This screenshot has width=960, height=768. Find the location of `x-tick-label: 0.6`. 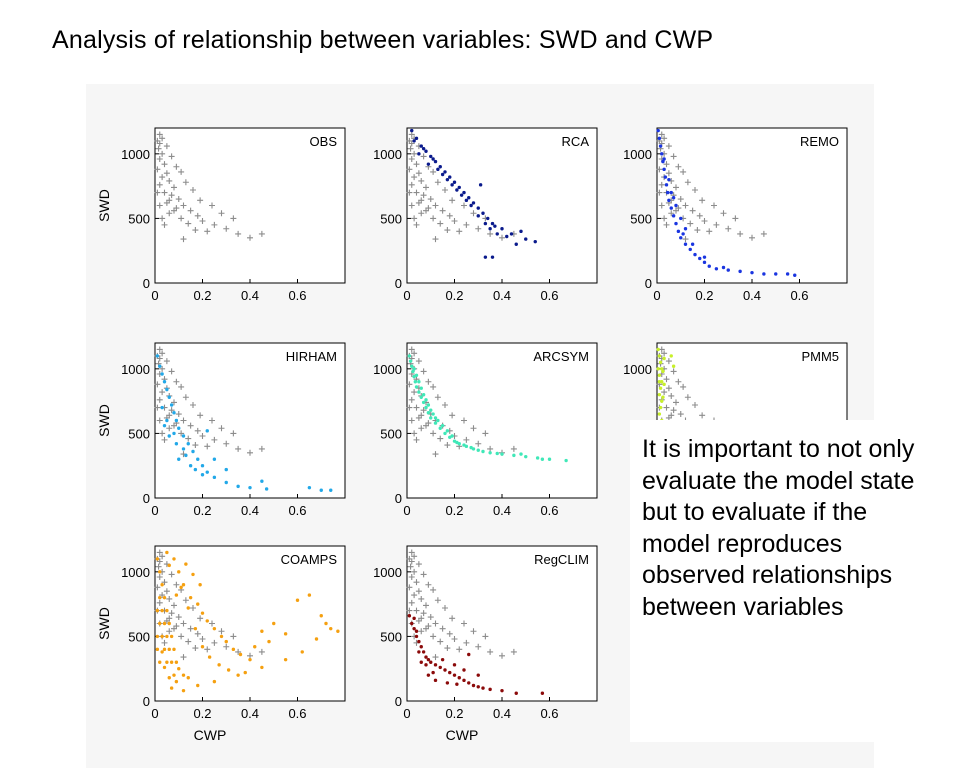

x-tick-label: 0.6 is located at coordinates (799, 295).